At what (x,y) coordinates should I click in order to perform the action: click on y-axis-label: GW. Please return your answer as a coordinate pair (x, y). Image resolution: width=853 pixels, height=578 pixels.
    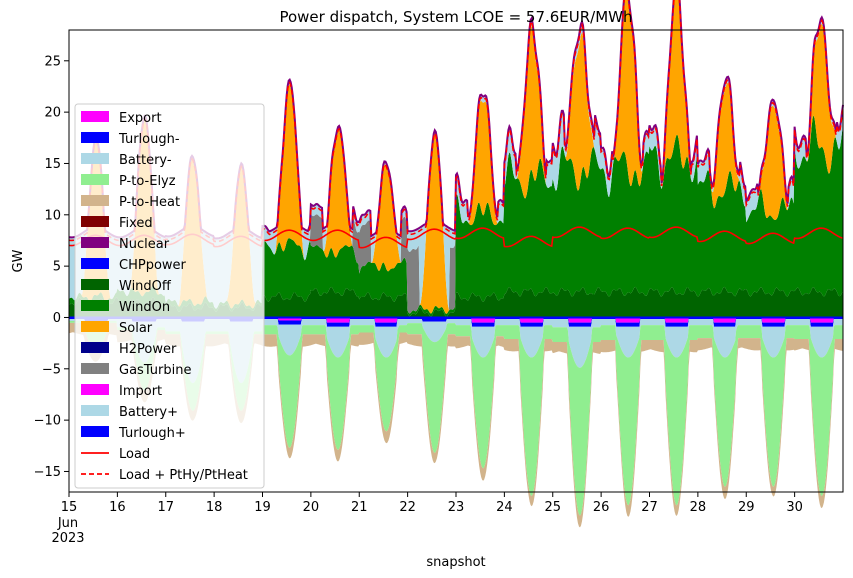
    Looking at the image, I should click on (18, 260).